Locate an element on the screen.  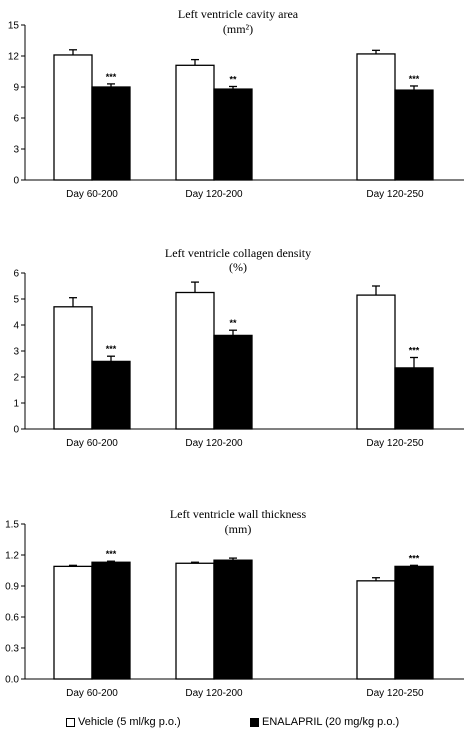
chart-subtitle: (mm²) is located at coordinates (238, 29).